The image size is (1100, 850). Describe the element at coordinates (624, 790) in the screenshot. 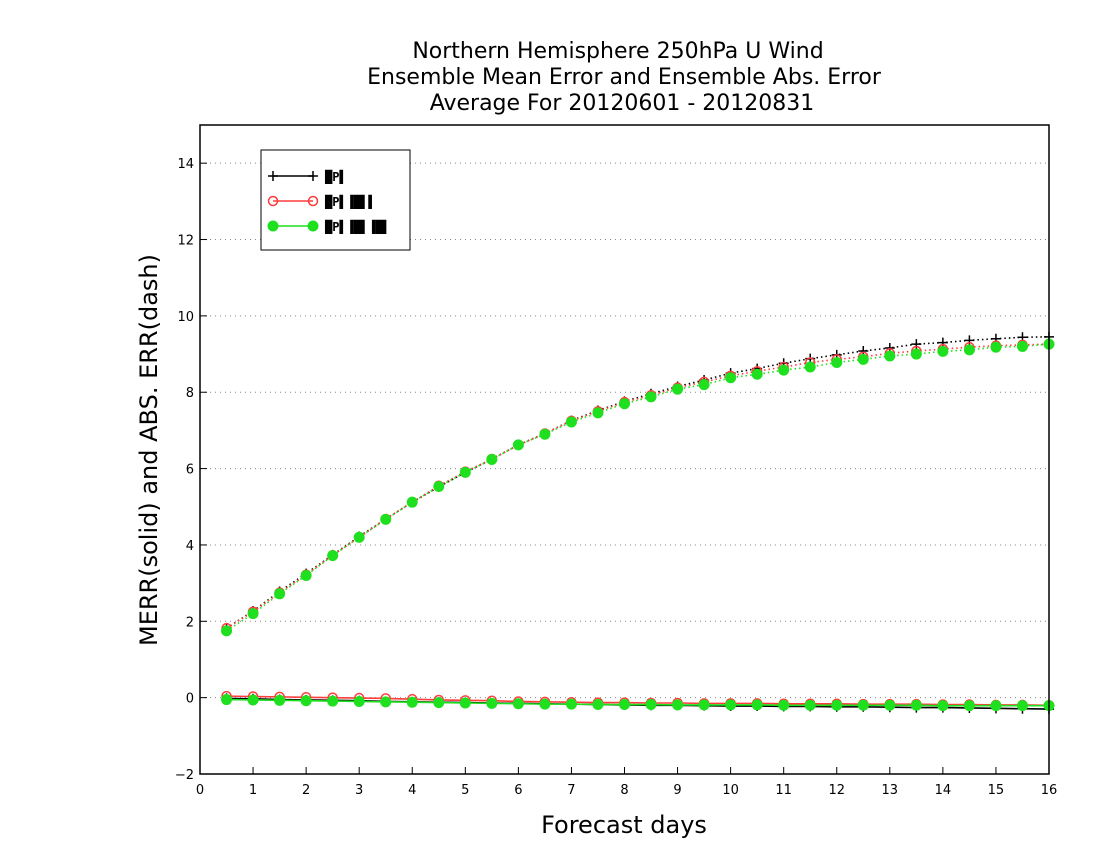

I see `x-tick-label: 8` at that location.